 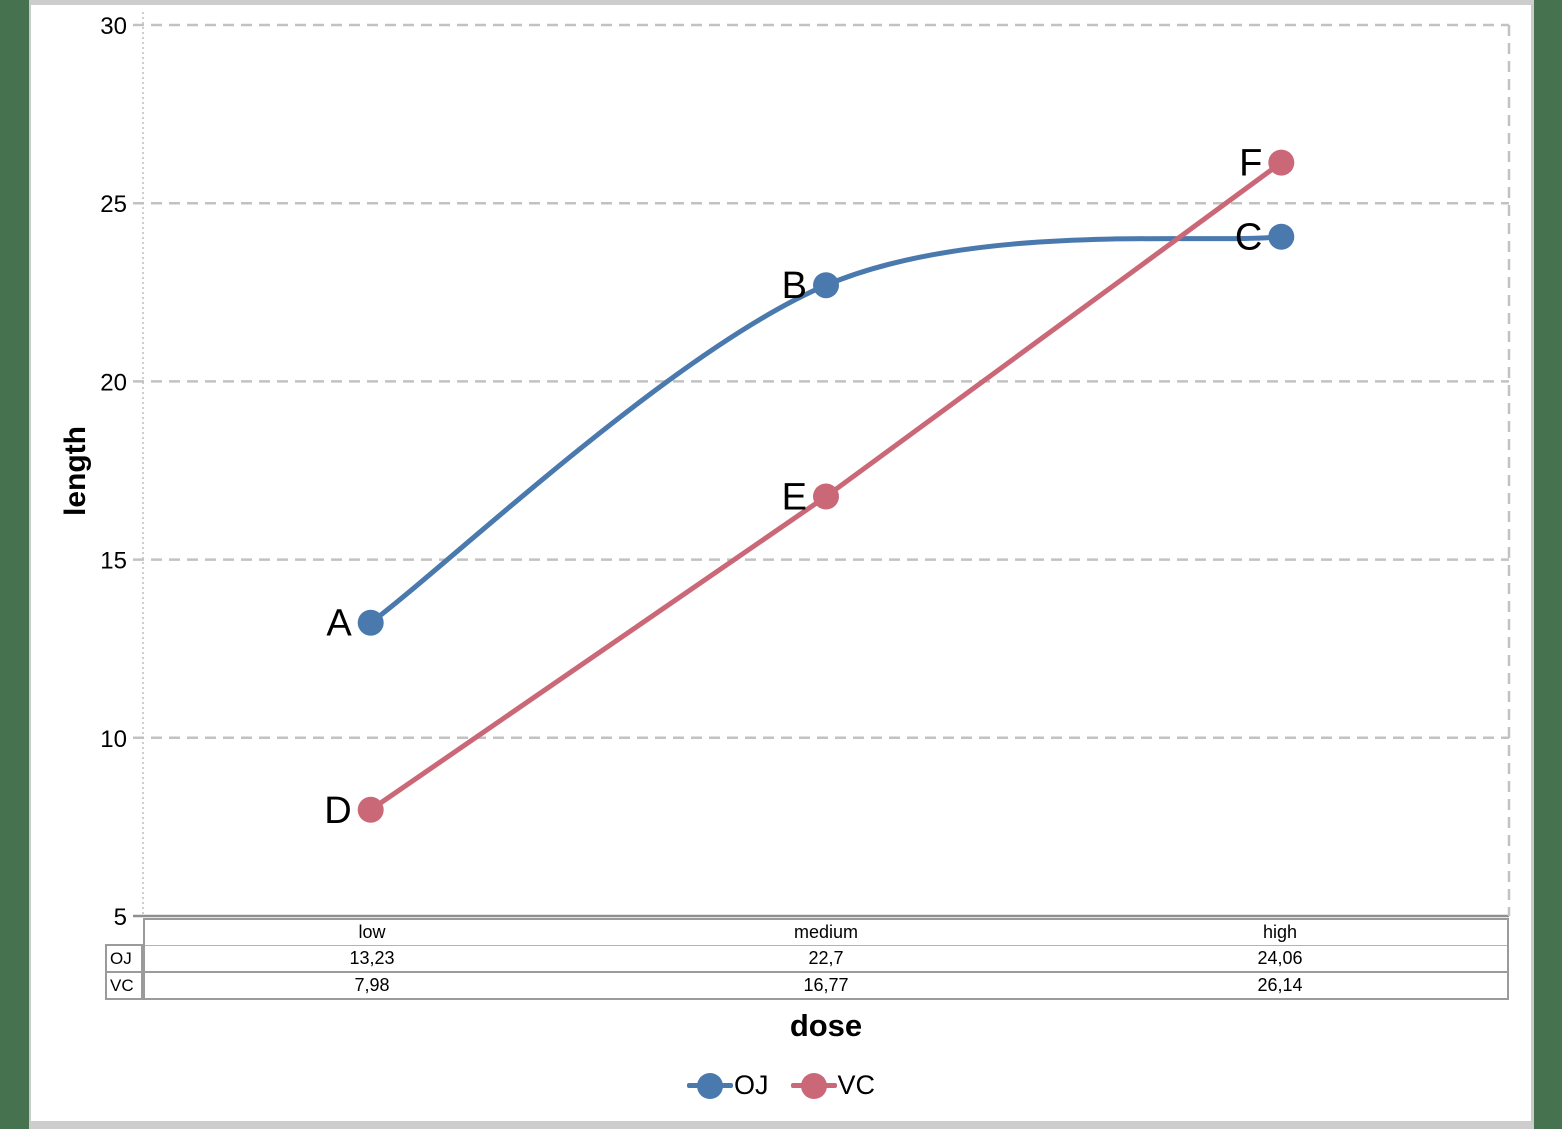 What do you see at coordinates (113, 382) in the screenshot?
I see `y-tick-label-20: 20` at bounding box center [113, 382].